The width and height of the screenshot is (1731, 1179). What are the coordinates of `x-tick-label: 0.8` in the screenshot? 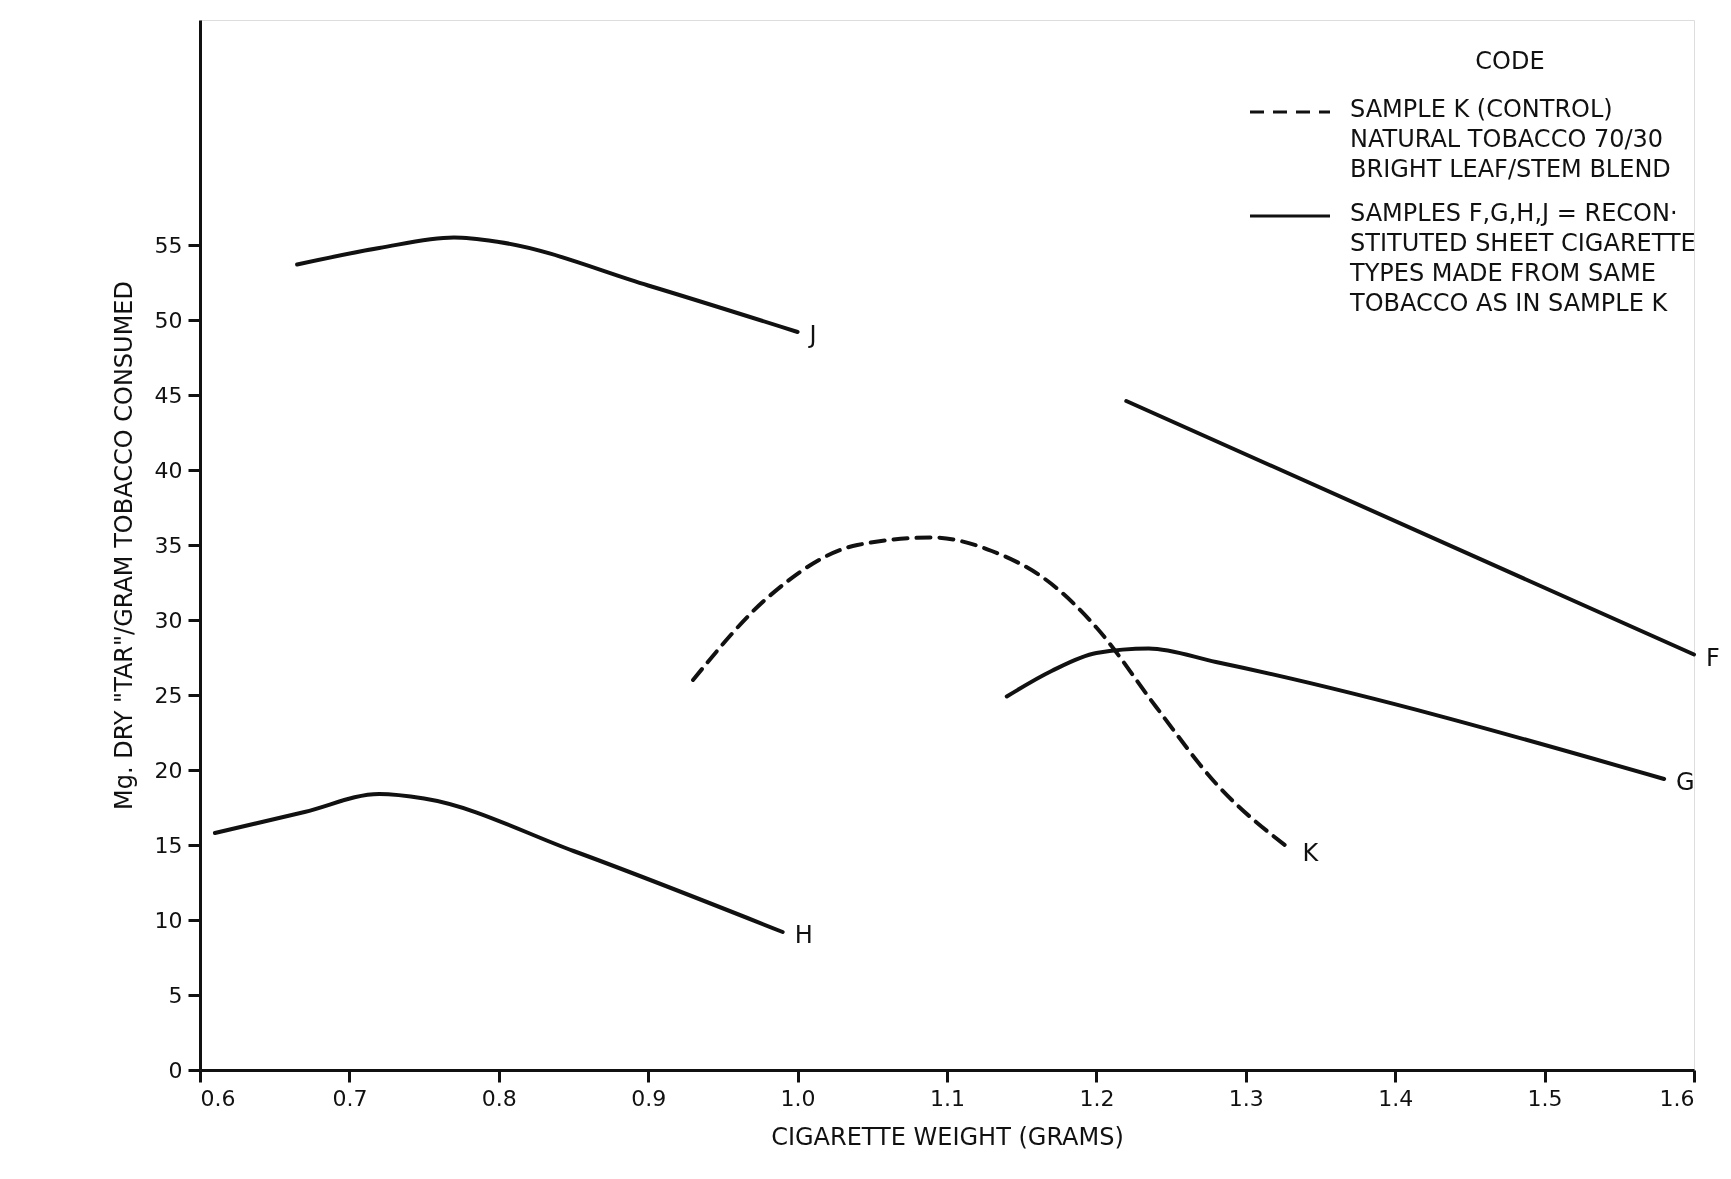 It's located at (499, 1098).